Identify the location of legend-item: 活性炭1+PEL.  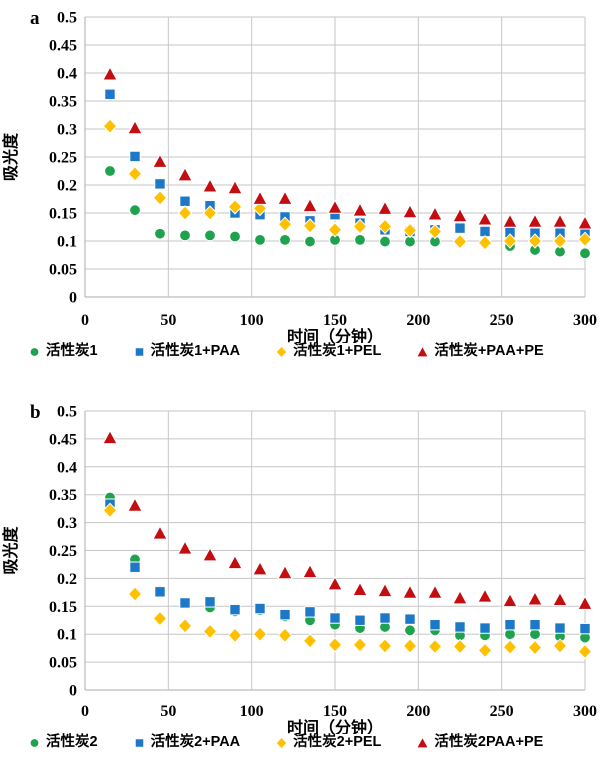
(327, 351).